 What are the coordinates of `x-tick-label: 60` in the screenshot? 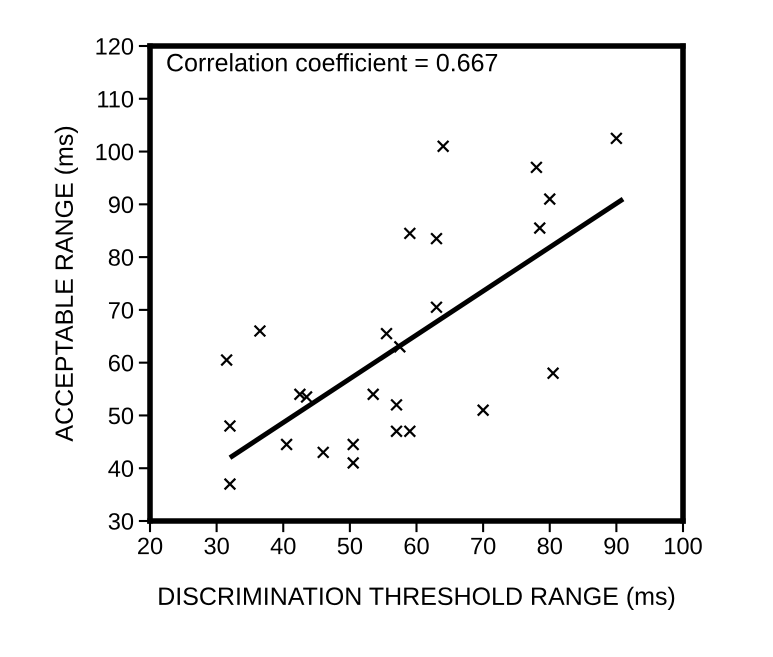 It's located at (416, 546).